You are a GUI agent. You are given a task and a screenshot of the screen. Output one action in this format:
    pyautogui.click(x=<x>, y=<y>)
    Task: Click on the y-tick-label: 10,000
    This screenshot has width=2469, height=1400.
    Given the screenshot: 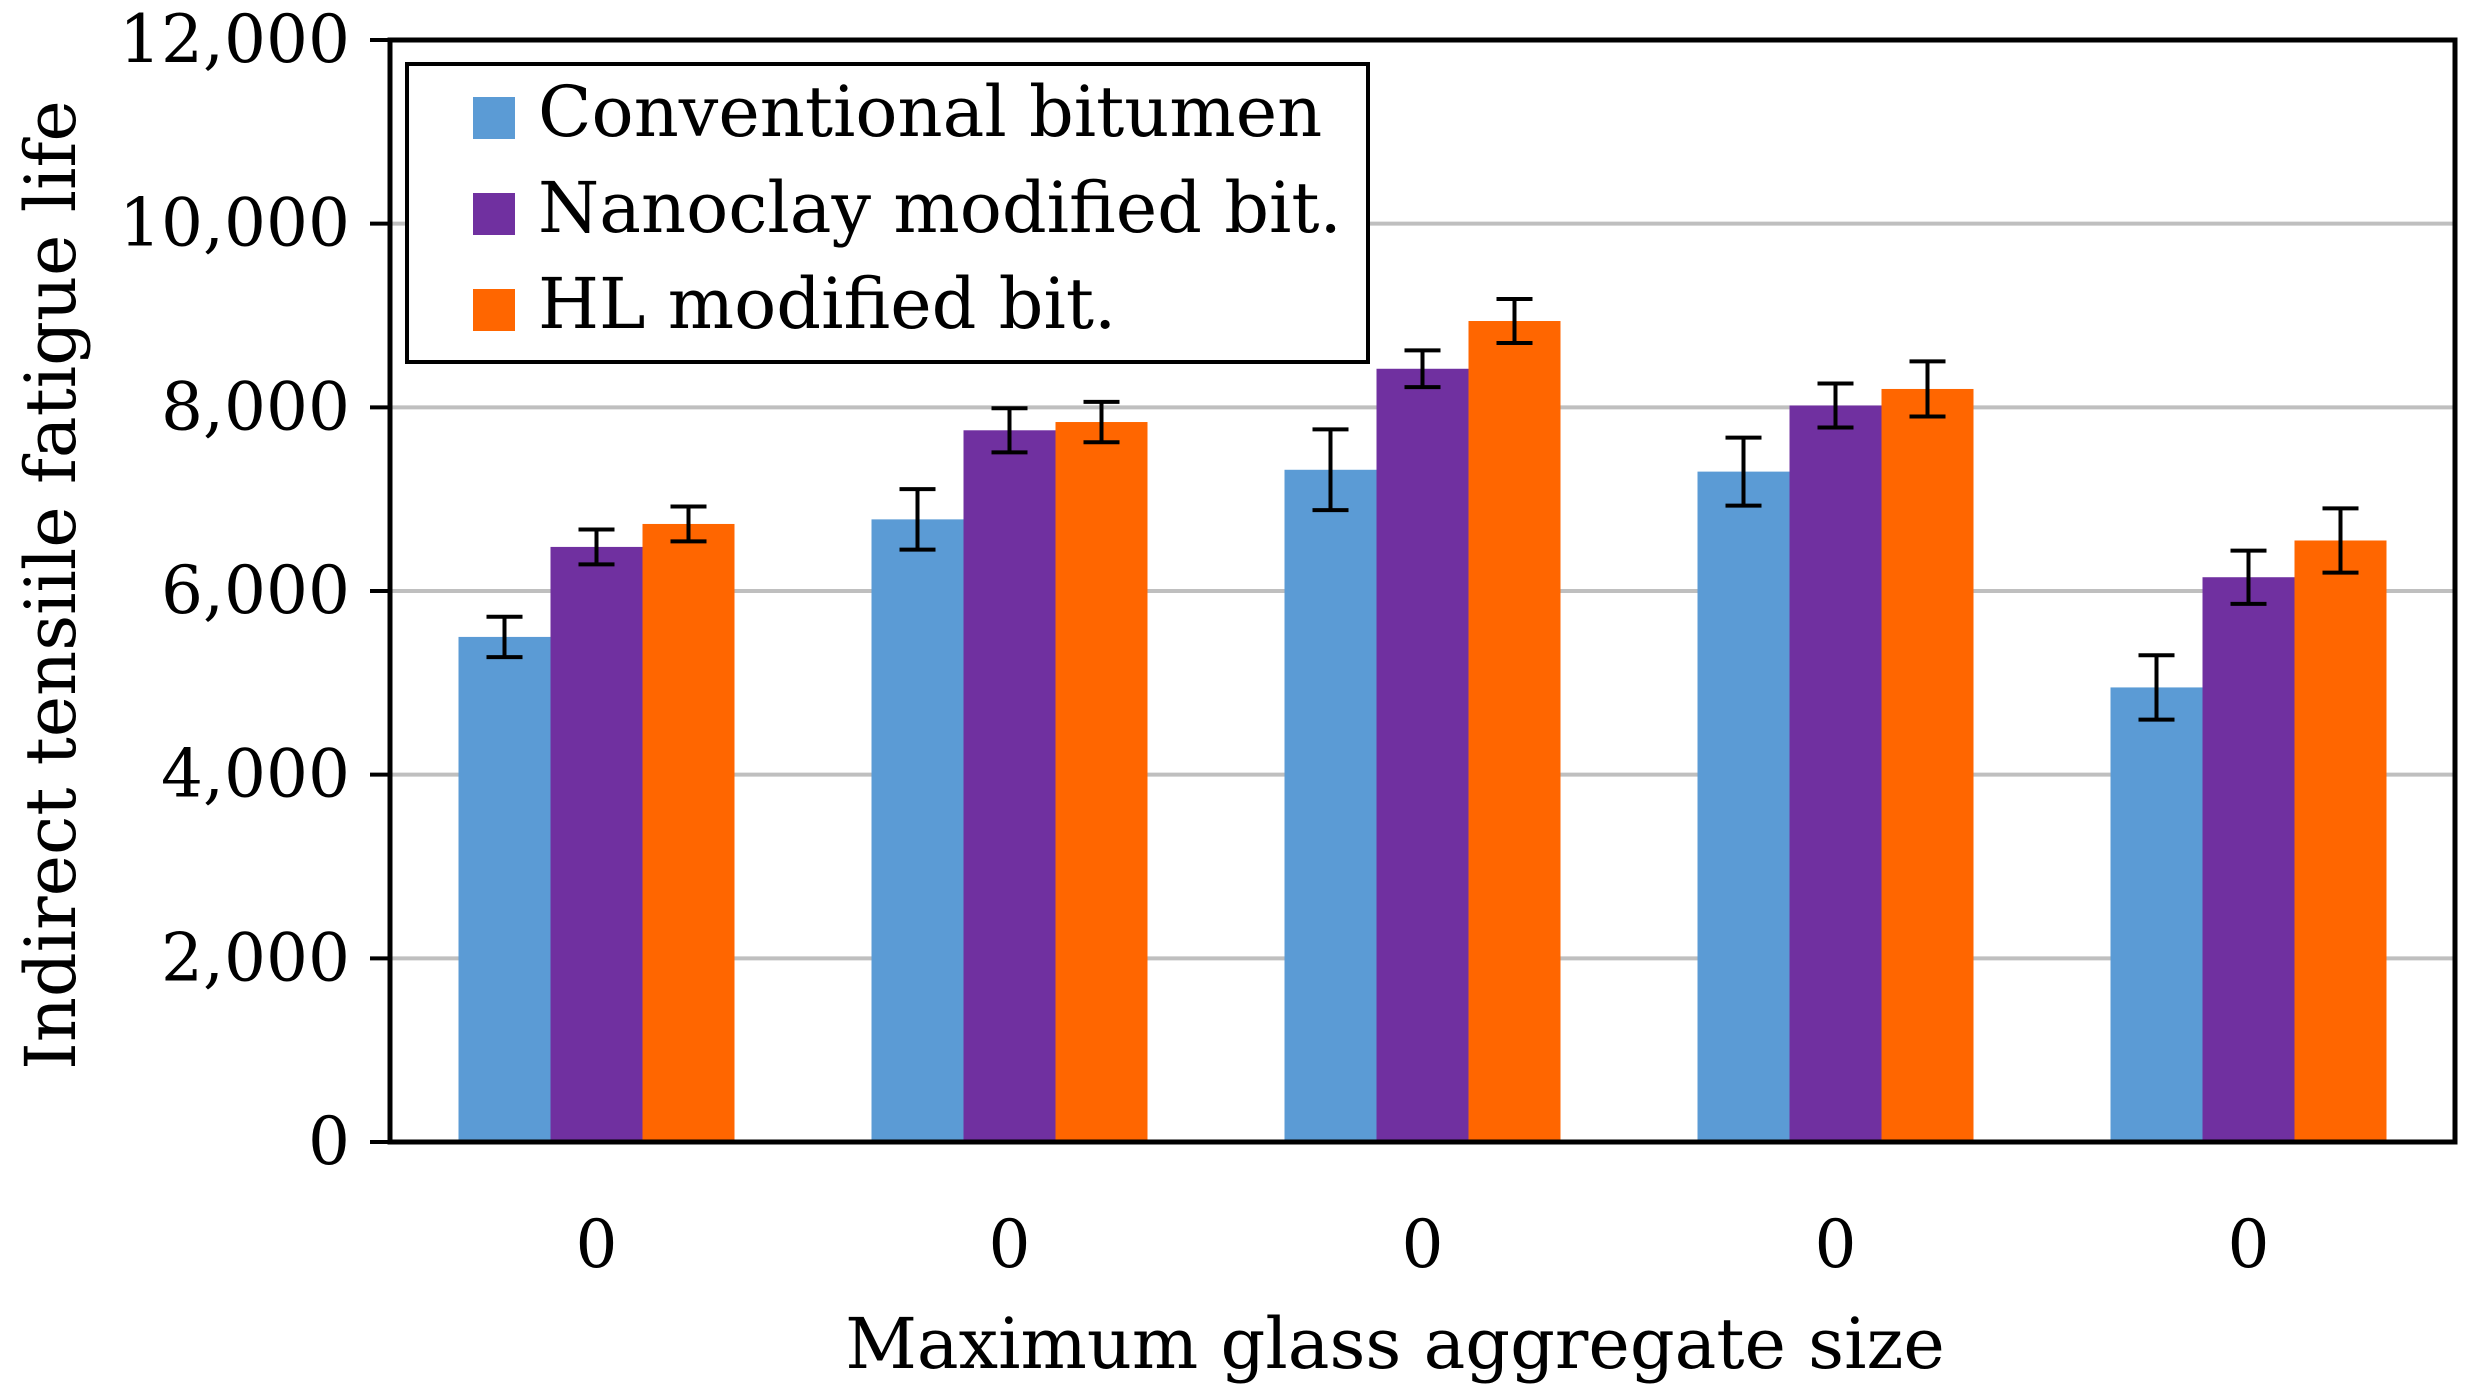 What is the action you would take?
    pyautogui.click(x=234, y=223)
    